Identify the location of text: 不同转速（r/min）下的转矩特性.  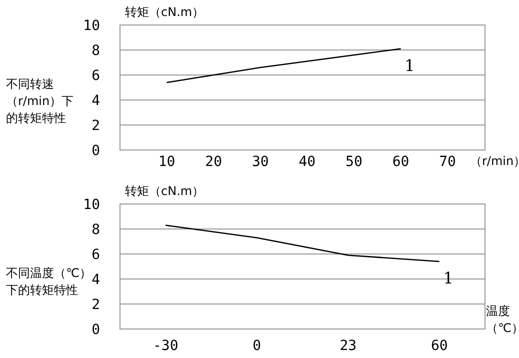
(40, 101).